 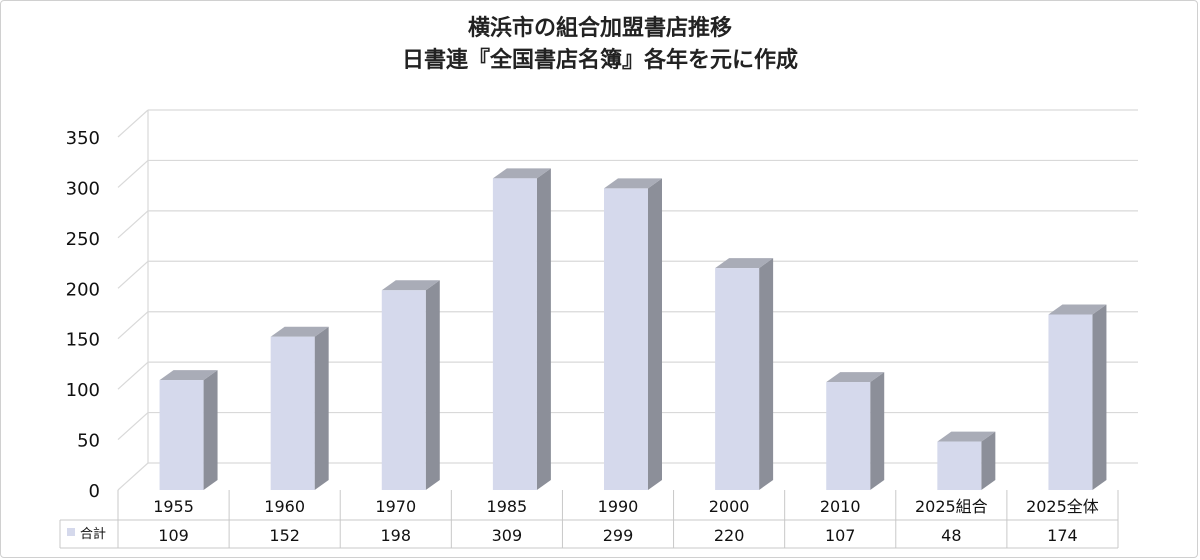 What do you see at coordinates (83, 289) in the screenshot?
I see `y-tick-label: 200` at bounding box center [83, 289].